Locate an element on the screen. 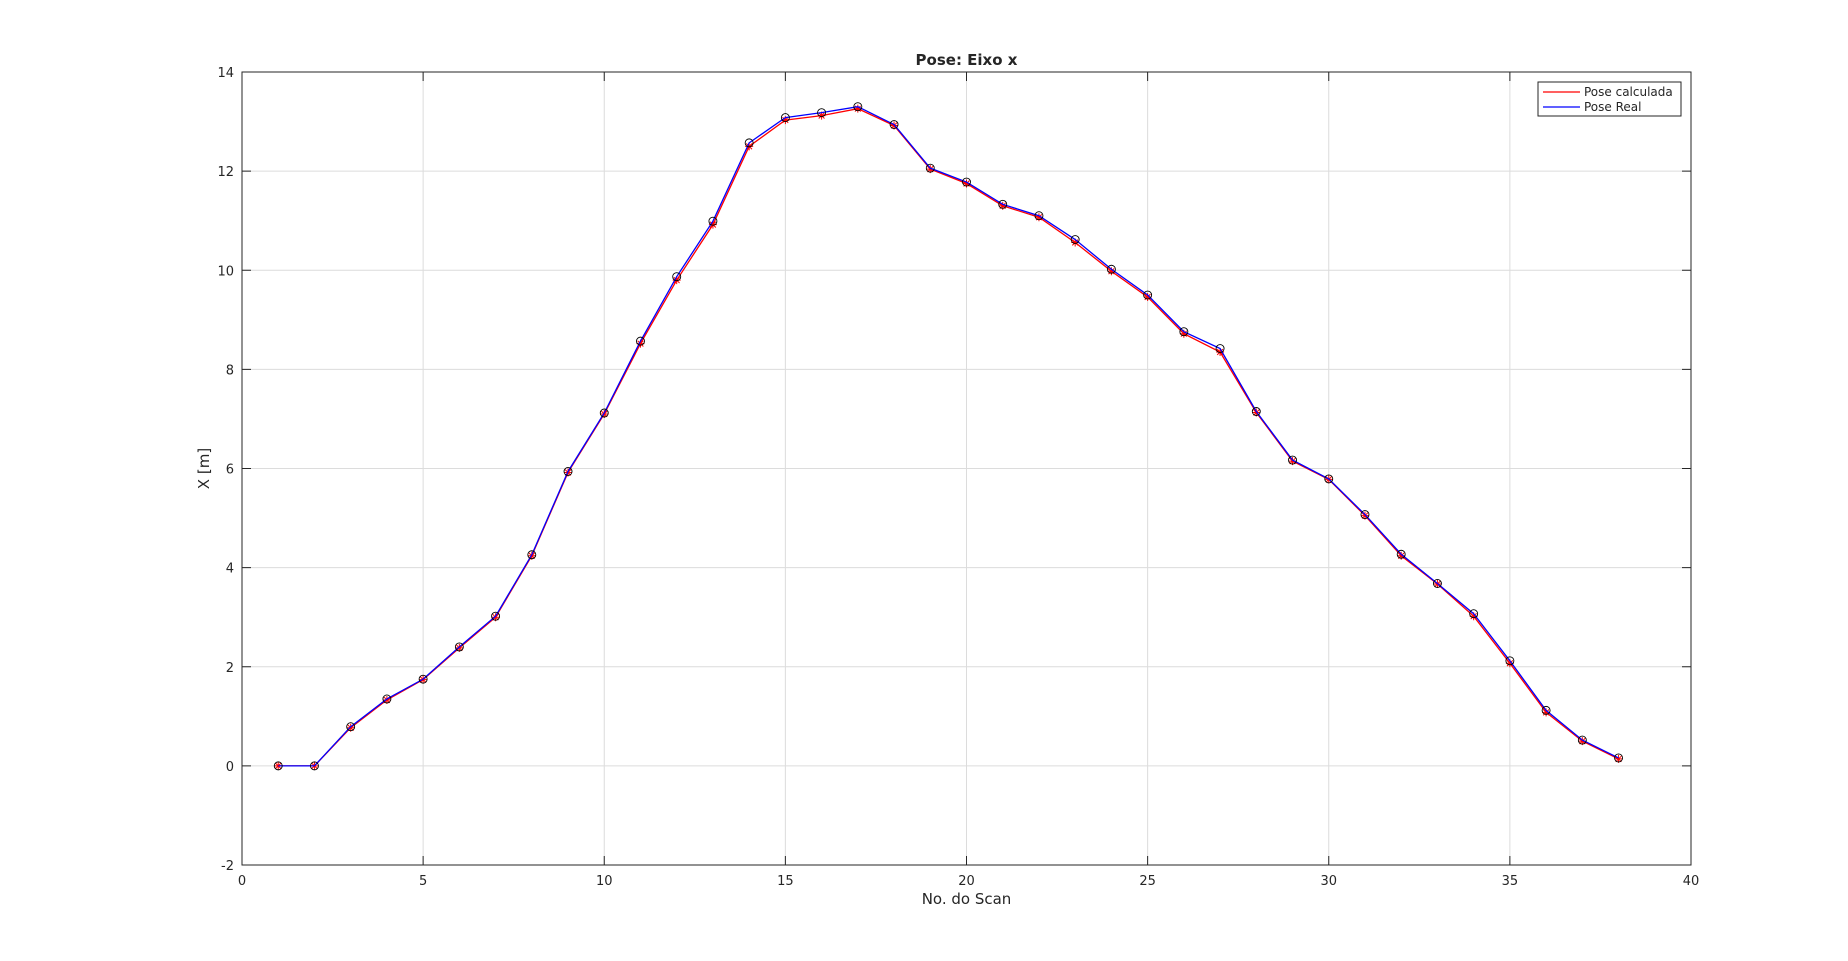 Image resolution: width=1848 pixels, height=961 pixels. x-tick-label: 30 is located at coordinates (1328, 881).